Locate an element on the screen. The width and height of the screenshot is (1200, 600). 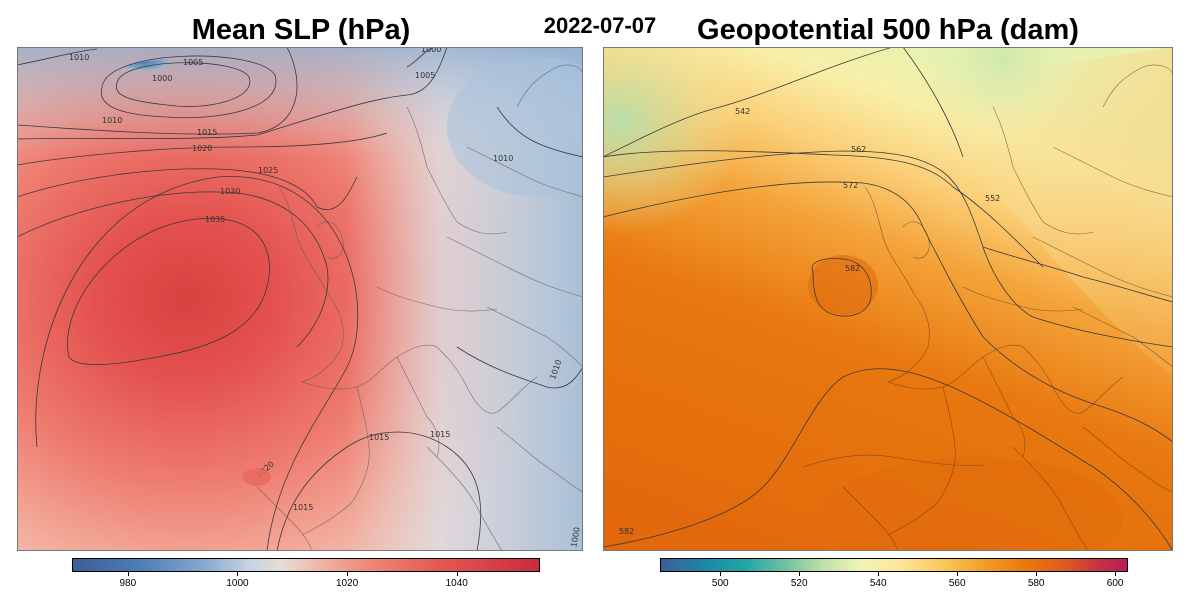
slp-label-1000-c: 1000 is located at coordinates (575, 537).